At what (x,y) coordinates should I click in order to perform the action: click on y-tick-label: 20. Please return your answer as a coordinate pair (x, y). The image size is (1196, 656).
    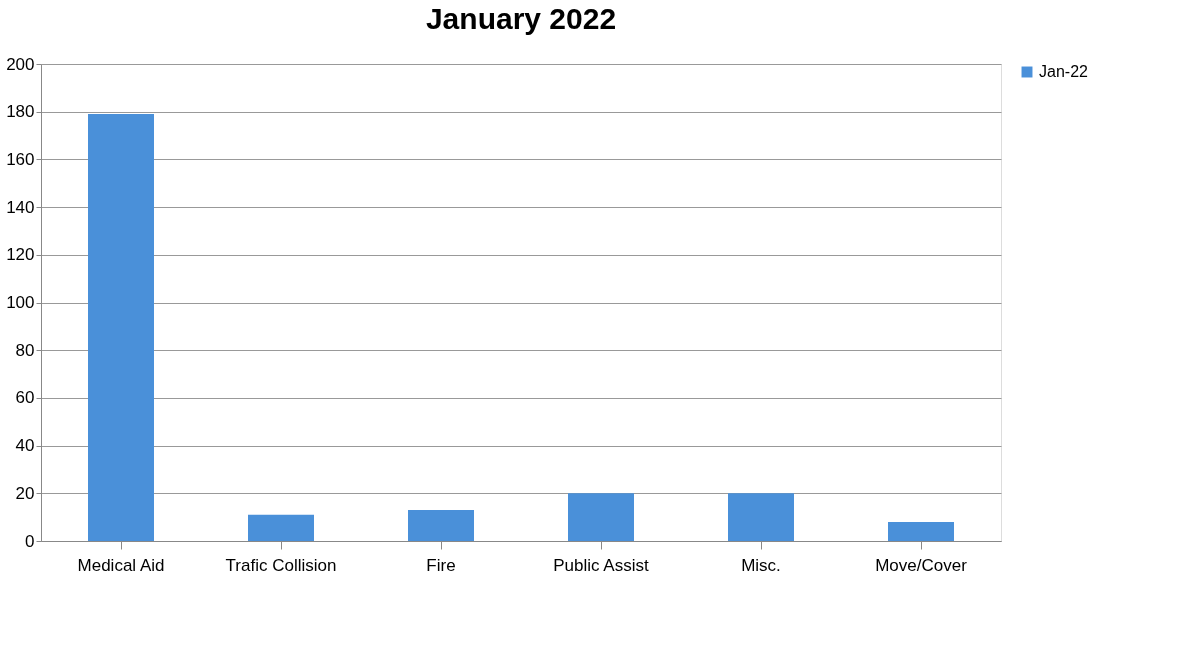
    Looking at the image, I should click on (25, 493).